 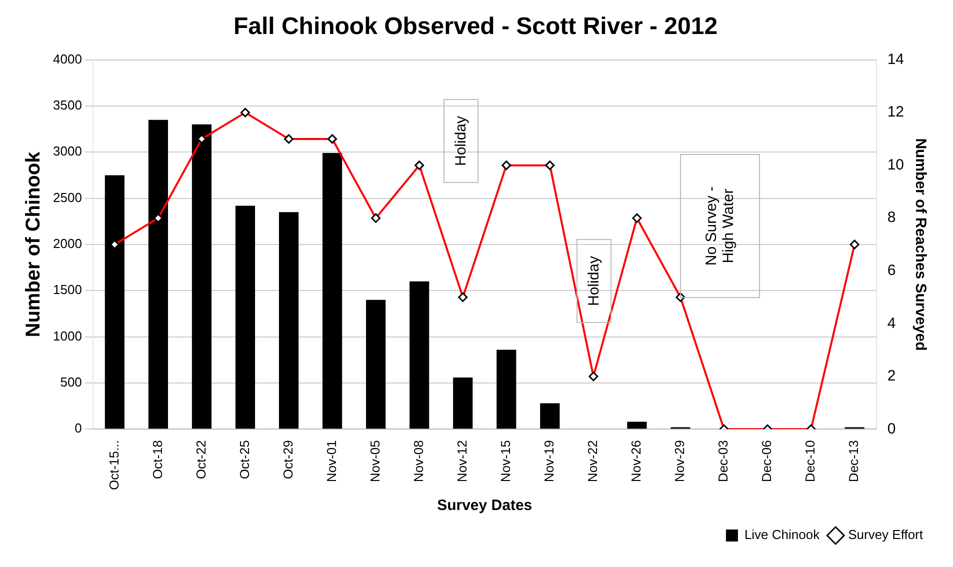 What do you see at coordinates (720, 226) in the screenshot?
I see `text-box: No Survey - High Water` at bounding box center [720, 226].